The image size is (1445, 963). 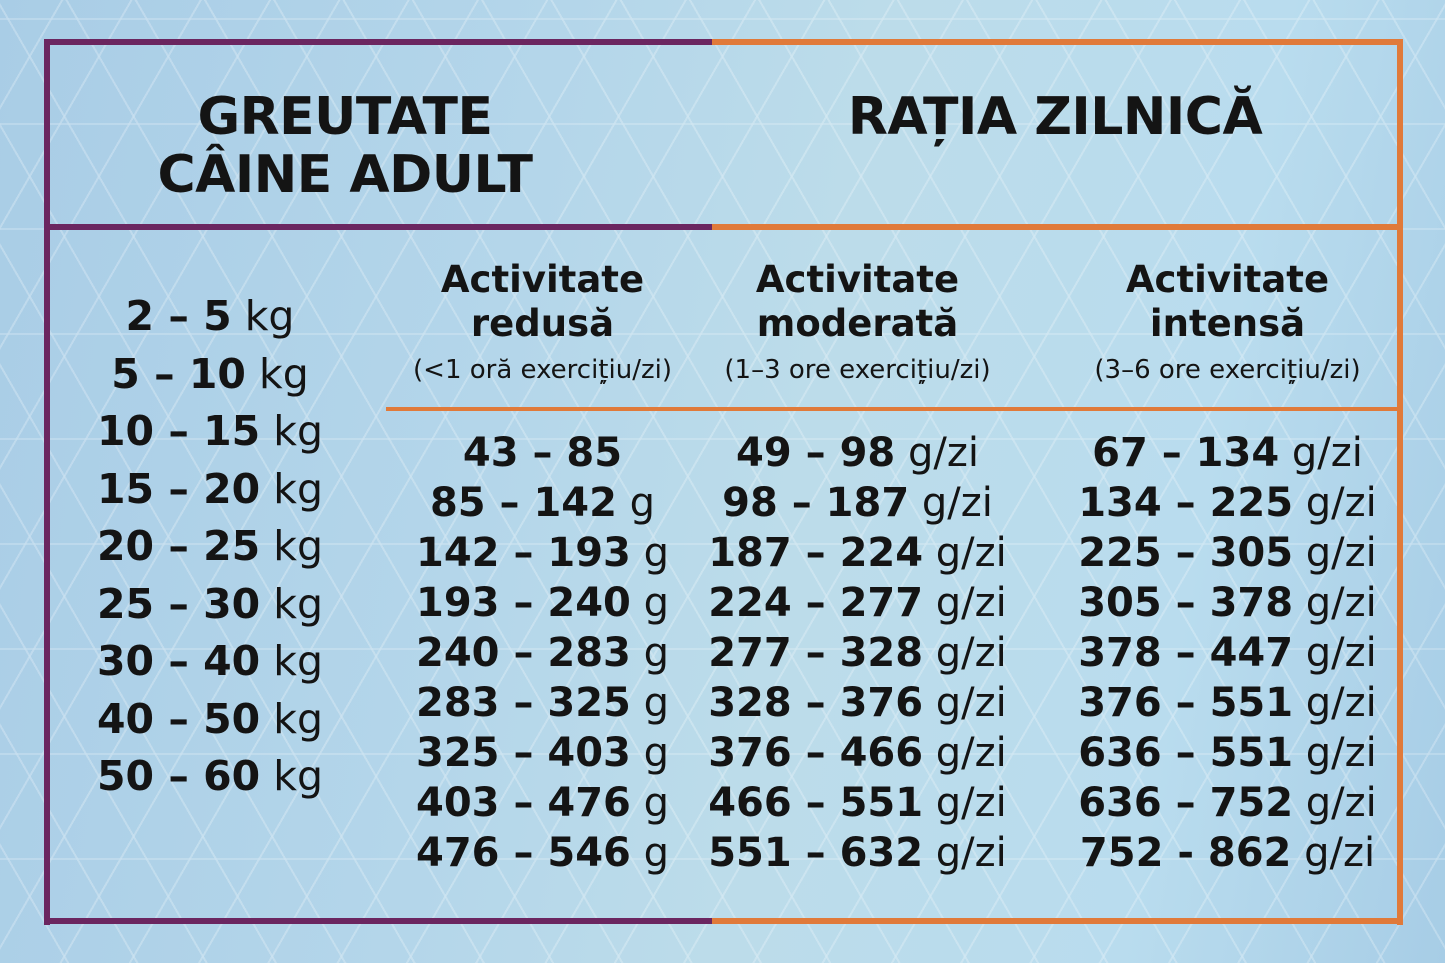 What do you see at coordinates (523, 603) in the screenshot?
I see `range-value: 193 – 240` at bounding box center [523, 603].